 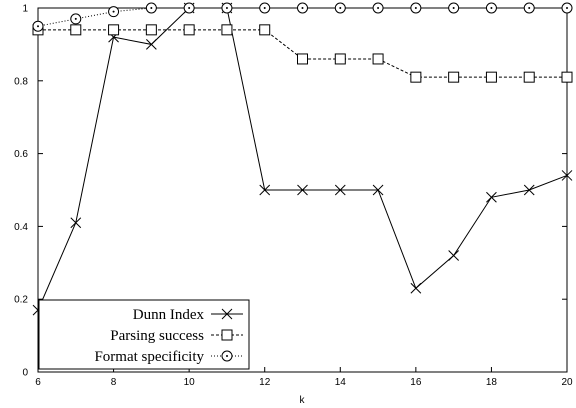 I want to click on x-tick-label: 8, so click(x=114, y=382).